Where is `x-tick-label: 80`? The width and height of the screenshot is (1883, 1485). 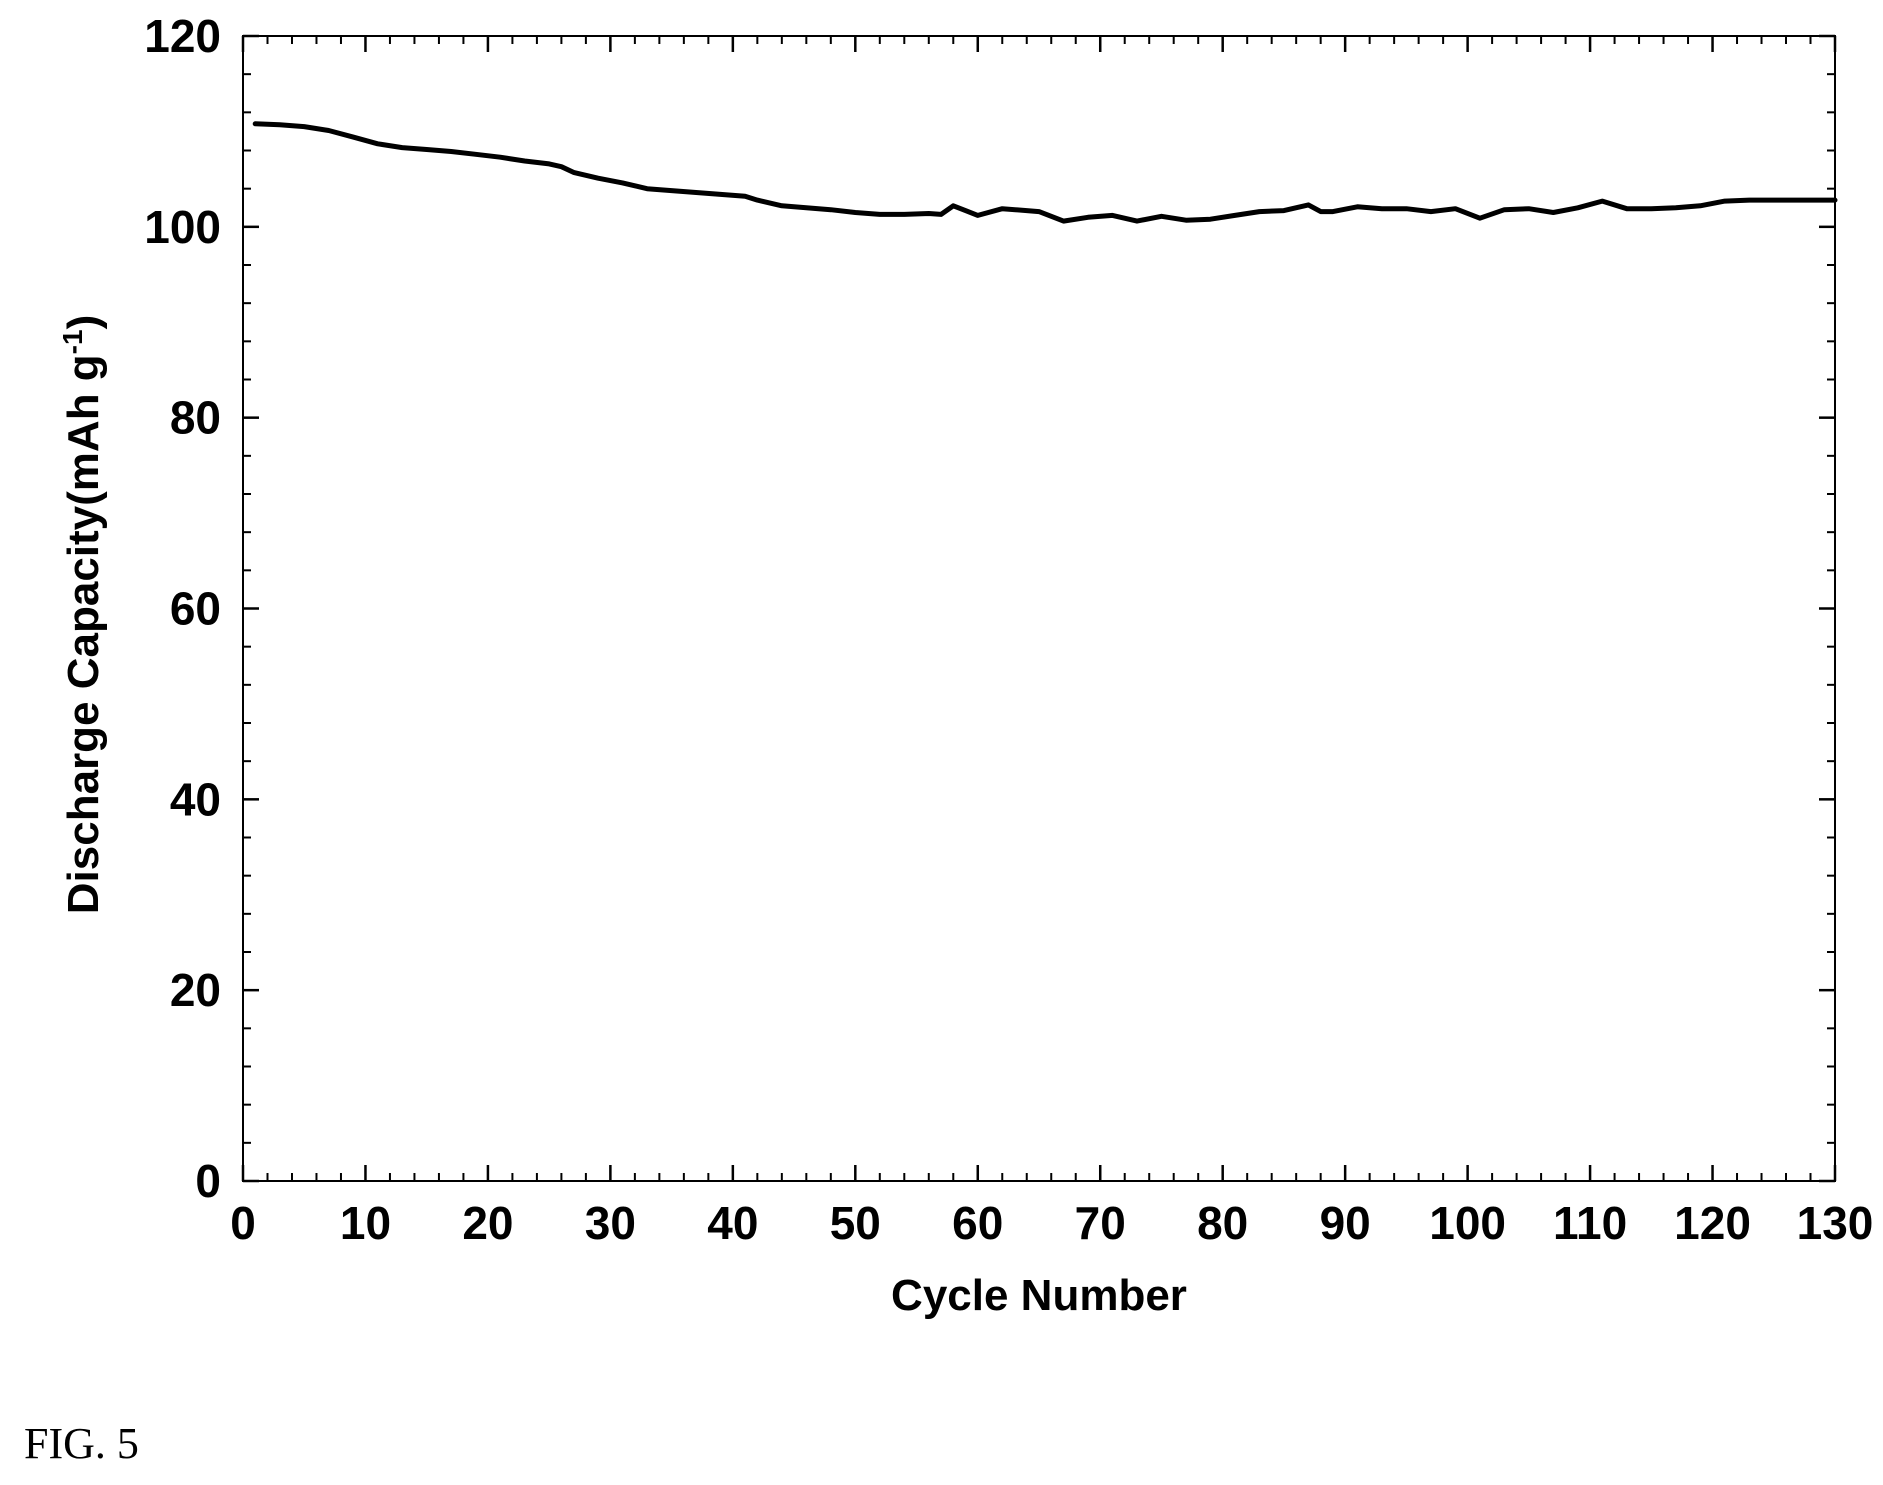
x-tick-label: 80 is located at coordinates (1222, 1223).